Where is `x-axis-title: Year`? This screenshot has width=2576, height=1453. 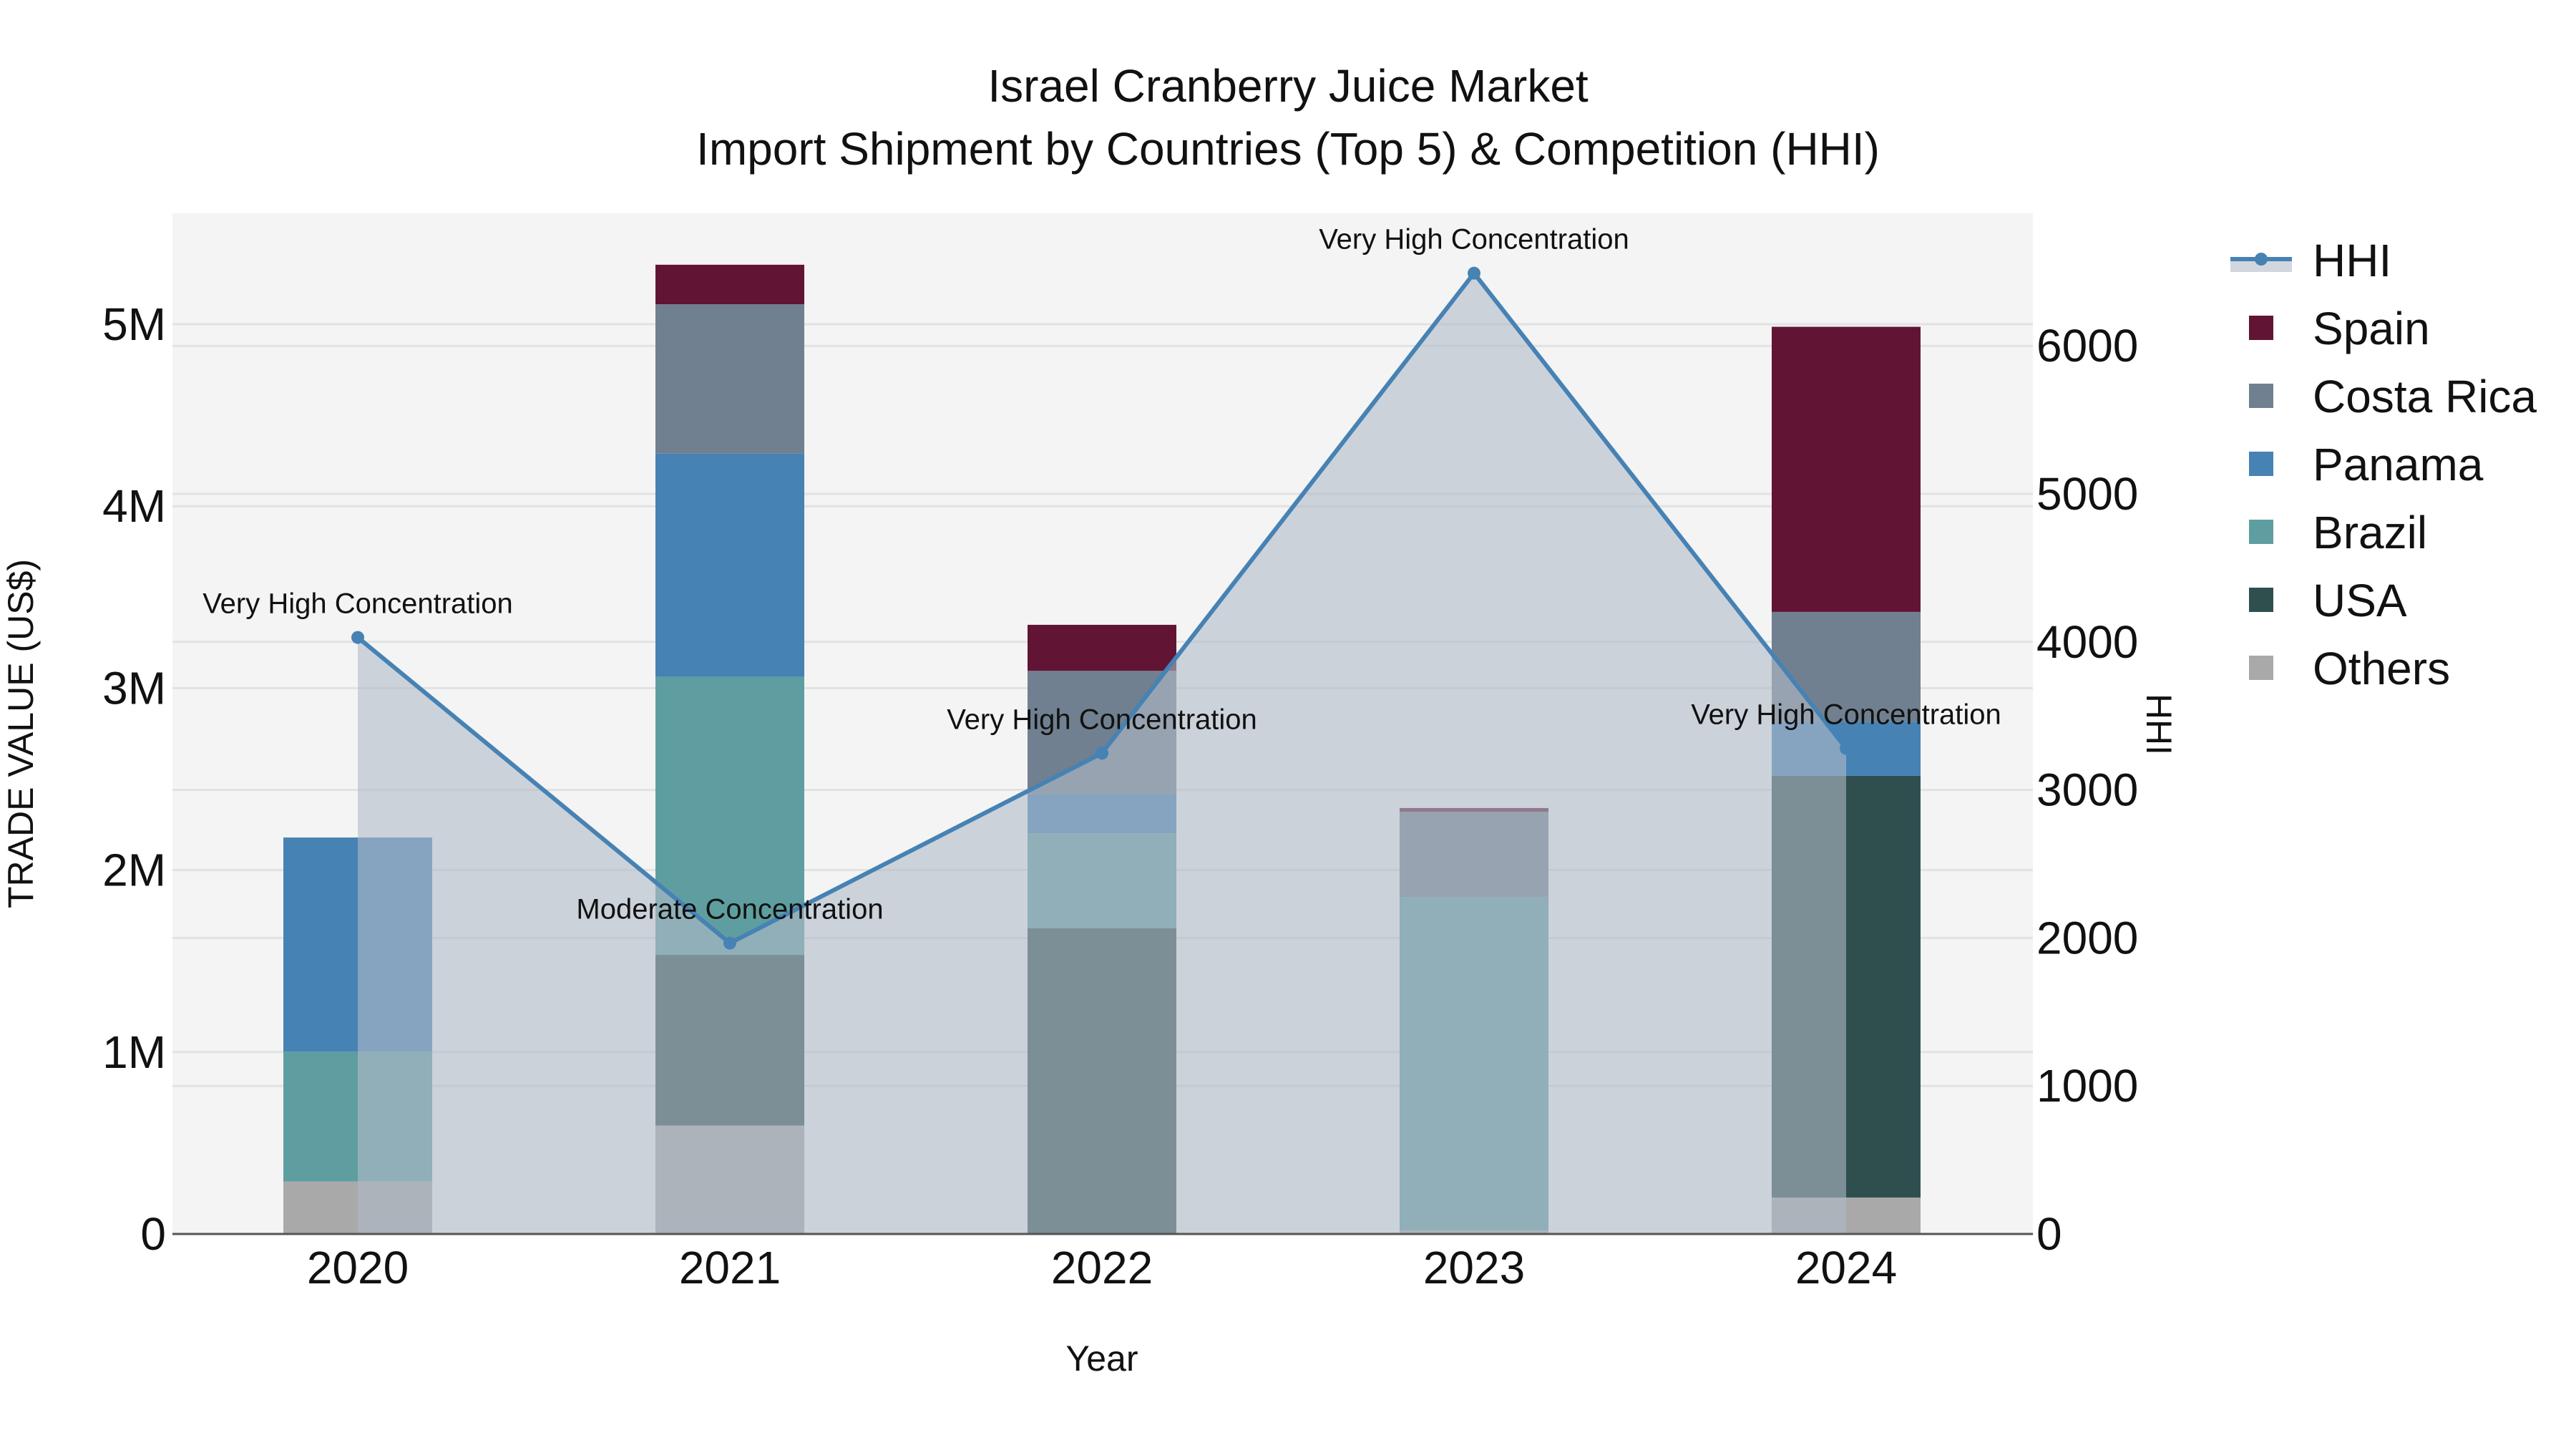
x-axis-title: Year is located at coordinates (1101, 1358).